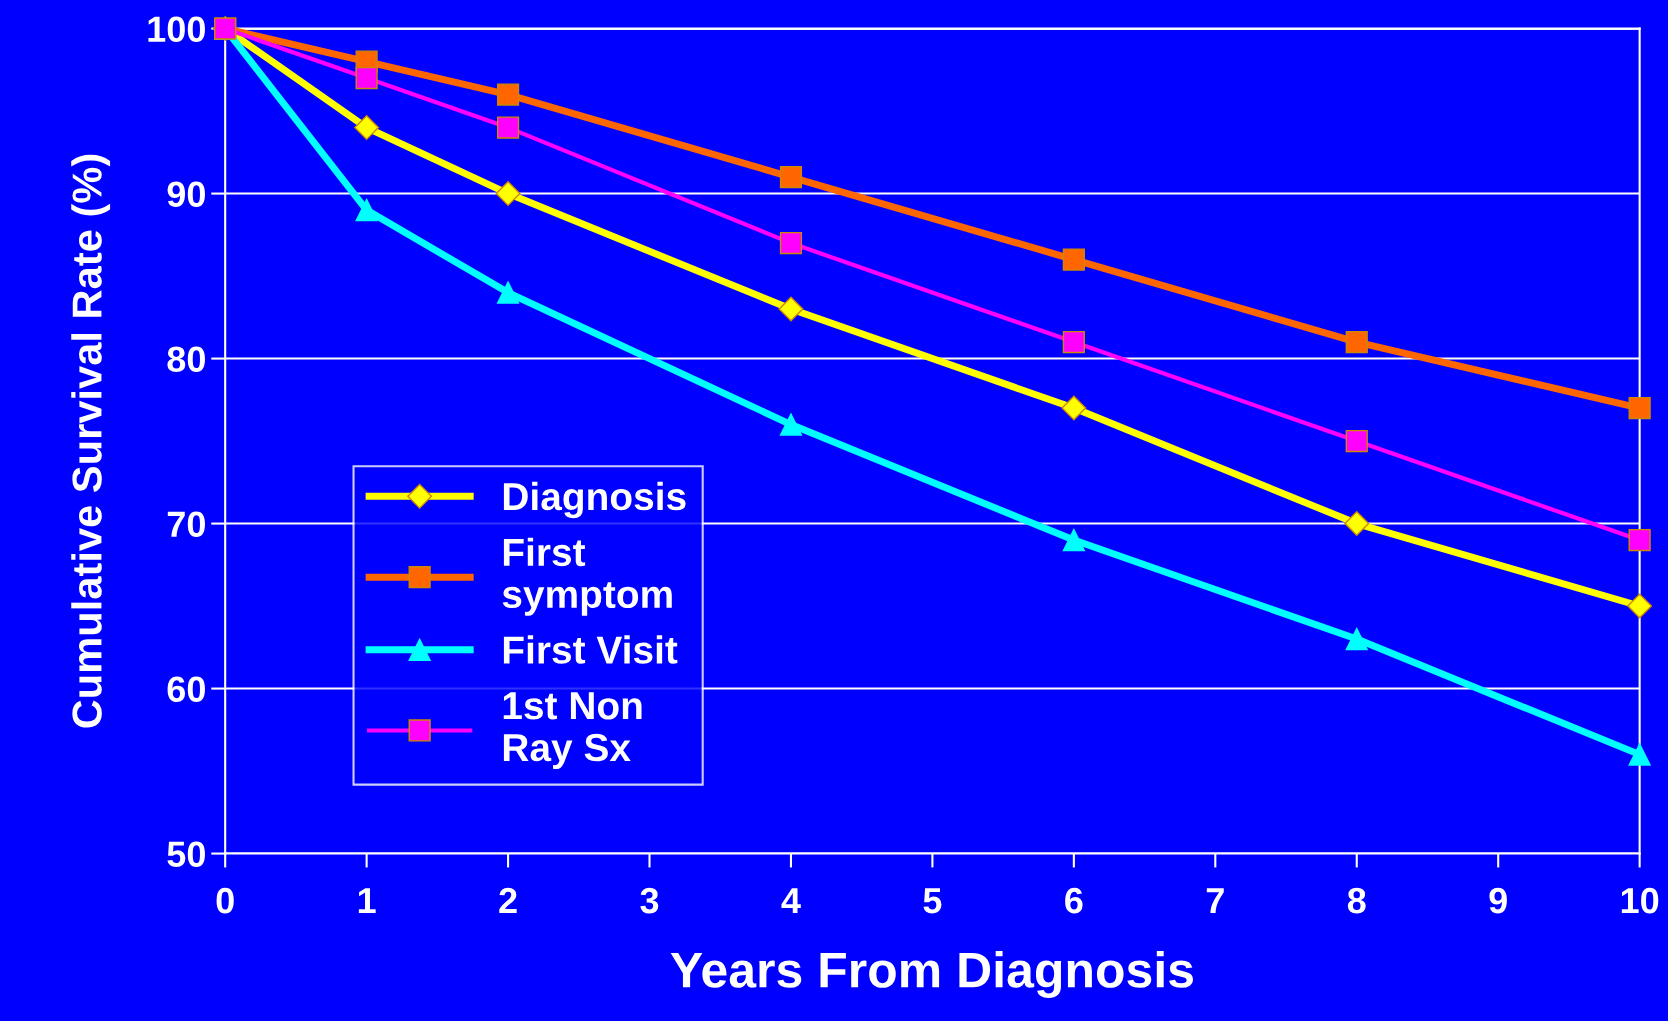 This screenshot has width=1668, height=1021. Describe the element at coordinates (186, 359) in the screenshot. I see `y-tick-label: 80` at that location.